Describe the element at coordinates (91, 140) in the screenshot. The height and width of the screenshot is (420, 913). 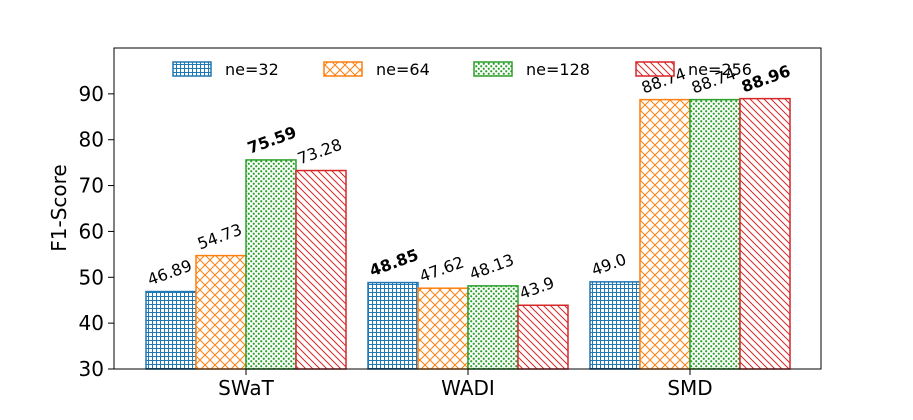
I see `y-tick-label: 80` at that location.